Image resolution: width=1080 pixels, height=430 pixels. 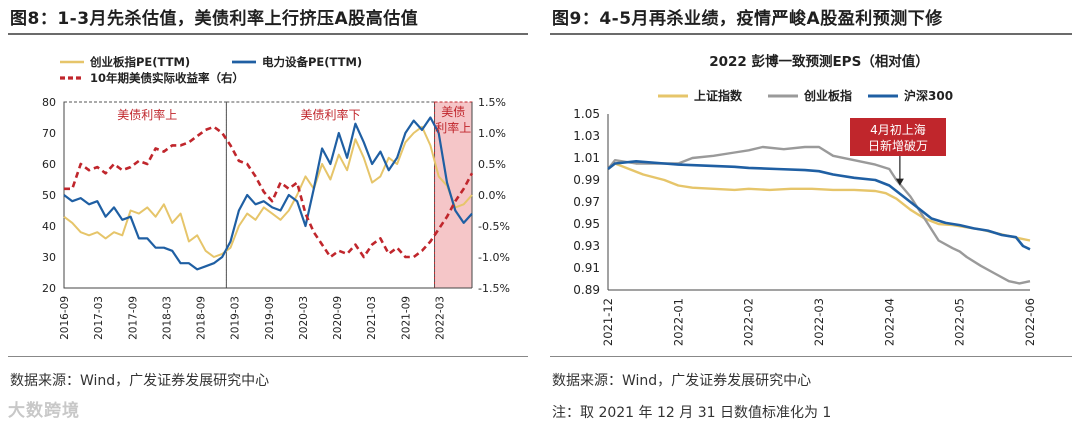 What do you see at coordinates (1030, 322) in the screenshot?
I see `x-tick-label: 2022-06` at bounding box center [1030, 322].